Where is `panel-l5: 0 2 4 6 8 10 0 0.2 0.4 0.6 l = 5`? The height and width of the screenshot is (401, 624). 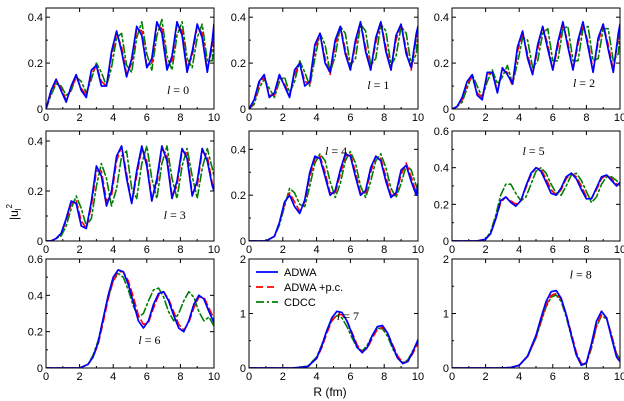
panel-l5: 0 2 4 6 8 10 0 0.2 0.4 0.6 l = 5 is located at coordinates (529, 191).